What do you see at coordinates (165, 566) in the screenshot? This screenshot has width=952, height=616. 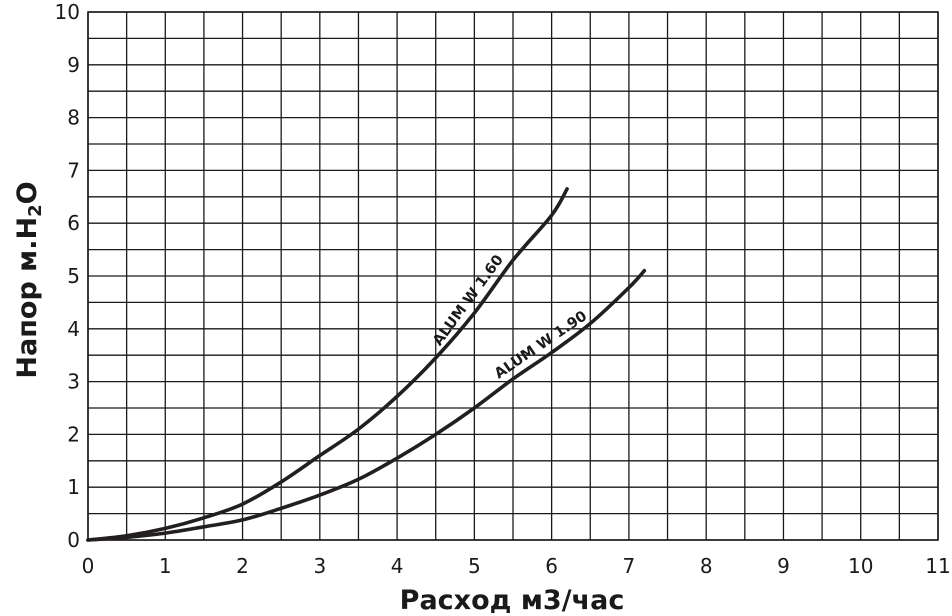 I see `x-tick-label: 1` at bounding box center [165, 566].